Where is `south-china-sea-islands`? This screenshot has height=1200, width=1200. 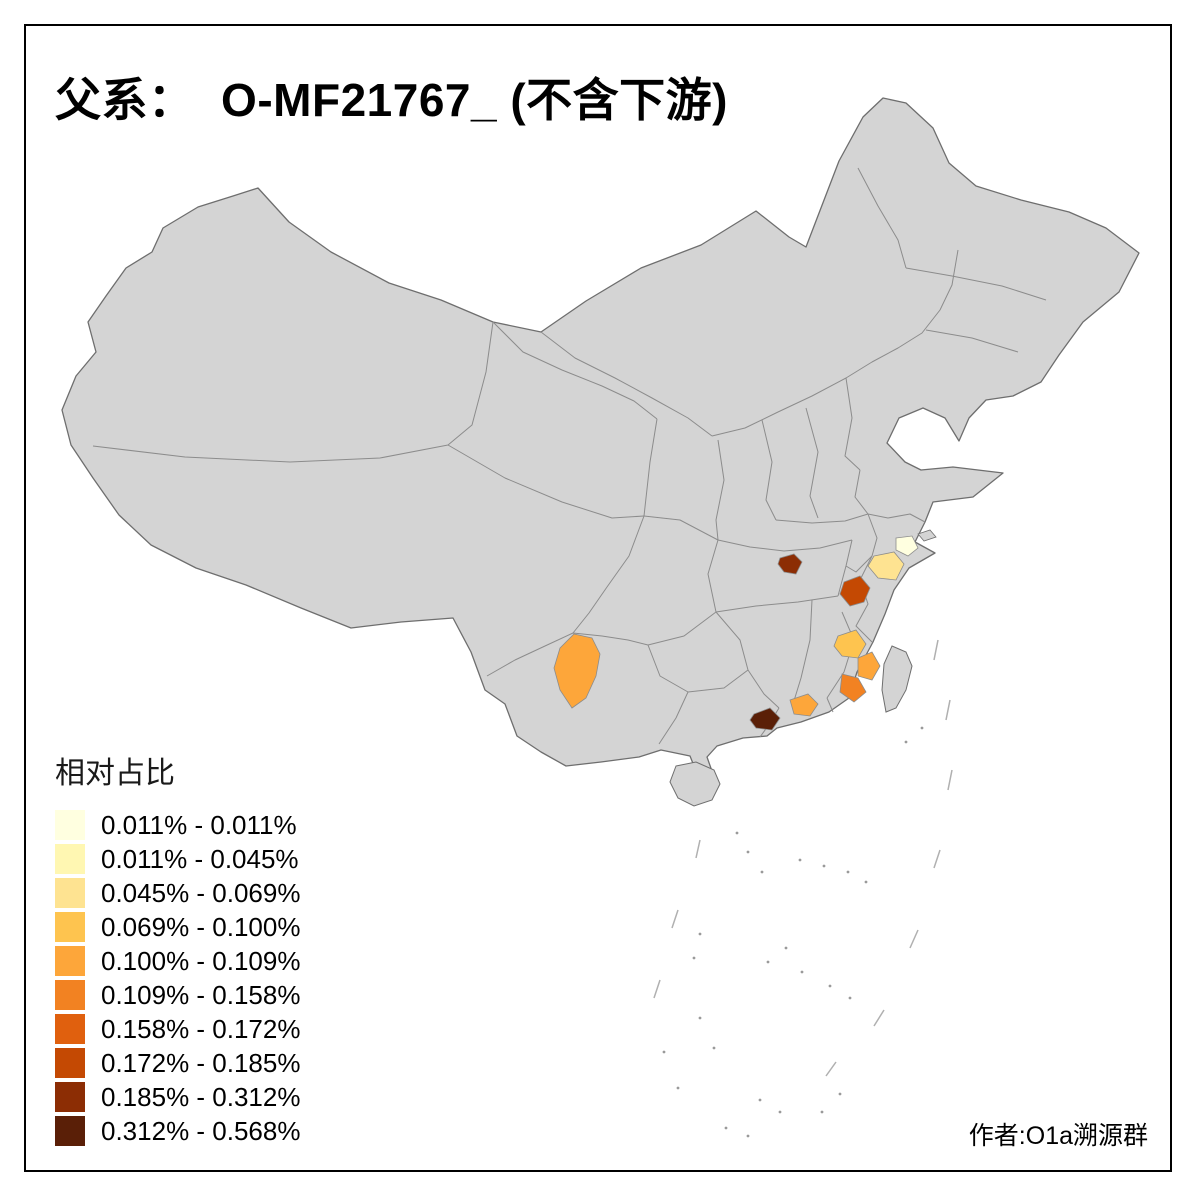
south-china-sea-islands is located at coordinates (793, 932).